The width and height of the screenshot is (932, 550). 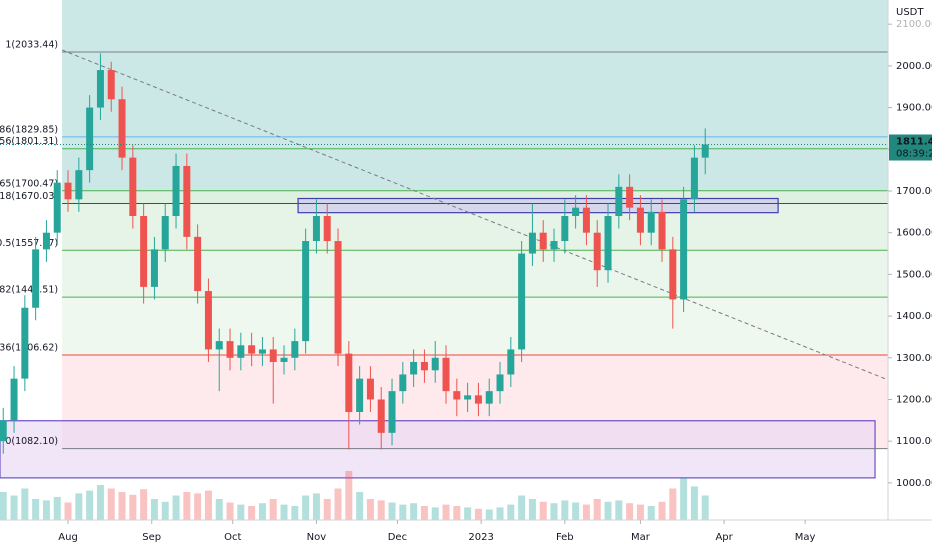 What do you see at coordinates (914, 316) in the screenshot?
I see `y-tick-label: 1400.00` at bounding box center [914, 316].